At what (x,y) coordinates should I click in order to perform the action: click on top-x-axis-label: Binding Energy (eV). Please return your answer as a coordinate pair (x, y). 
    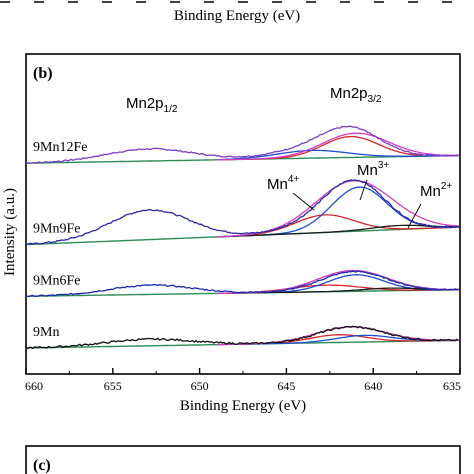
    Looking at the image, I should click on (237, 16).